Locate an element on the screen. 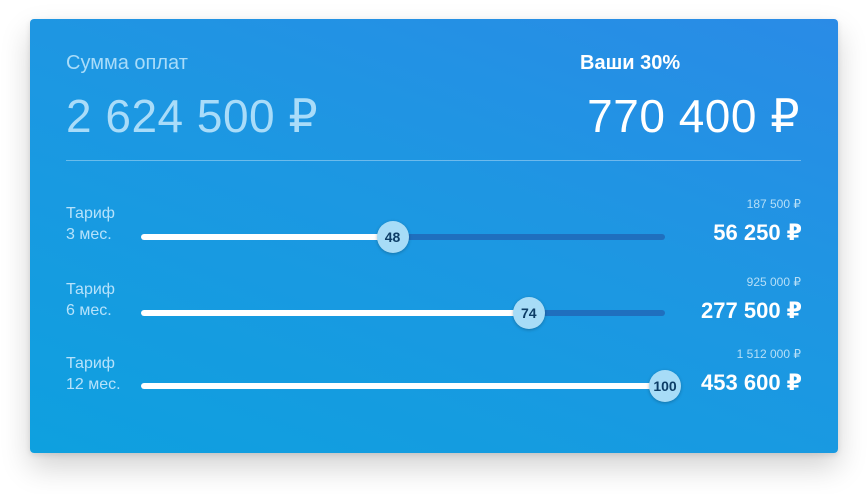  tariff-total: 187 500 ₽ is located at coordinates (773, 204).